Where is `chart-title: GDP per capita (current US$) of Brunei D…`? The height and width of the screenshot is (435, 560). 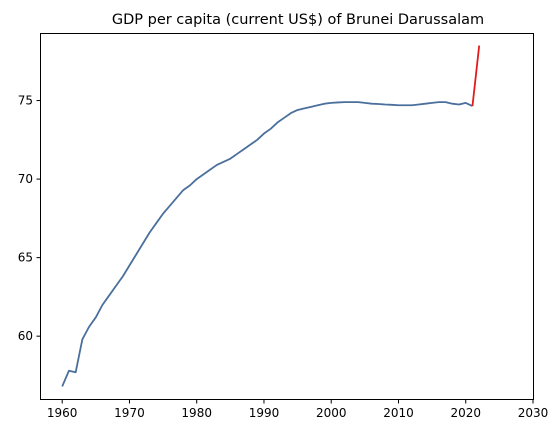
chart-title: GDP per capita (current US$) of Brunei D… is located at coordinates (298, 20).